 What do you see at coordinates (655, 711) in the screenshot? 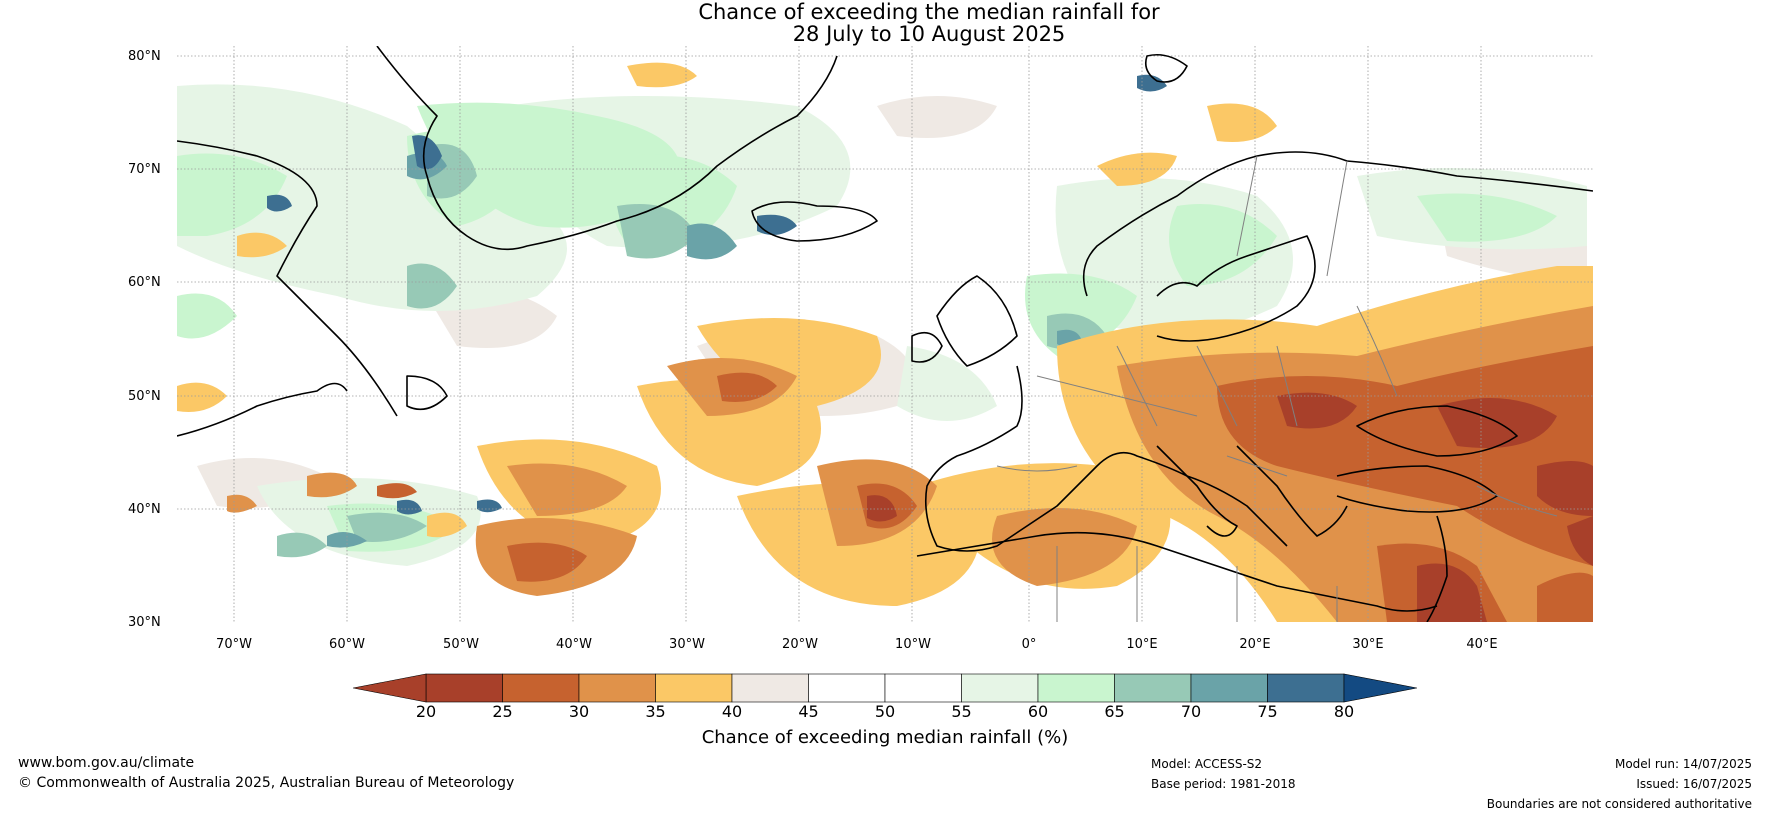
I see `colorbar-tick-label: 35` at bounding box center [655, 711].